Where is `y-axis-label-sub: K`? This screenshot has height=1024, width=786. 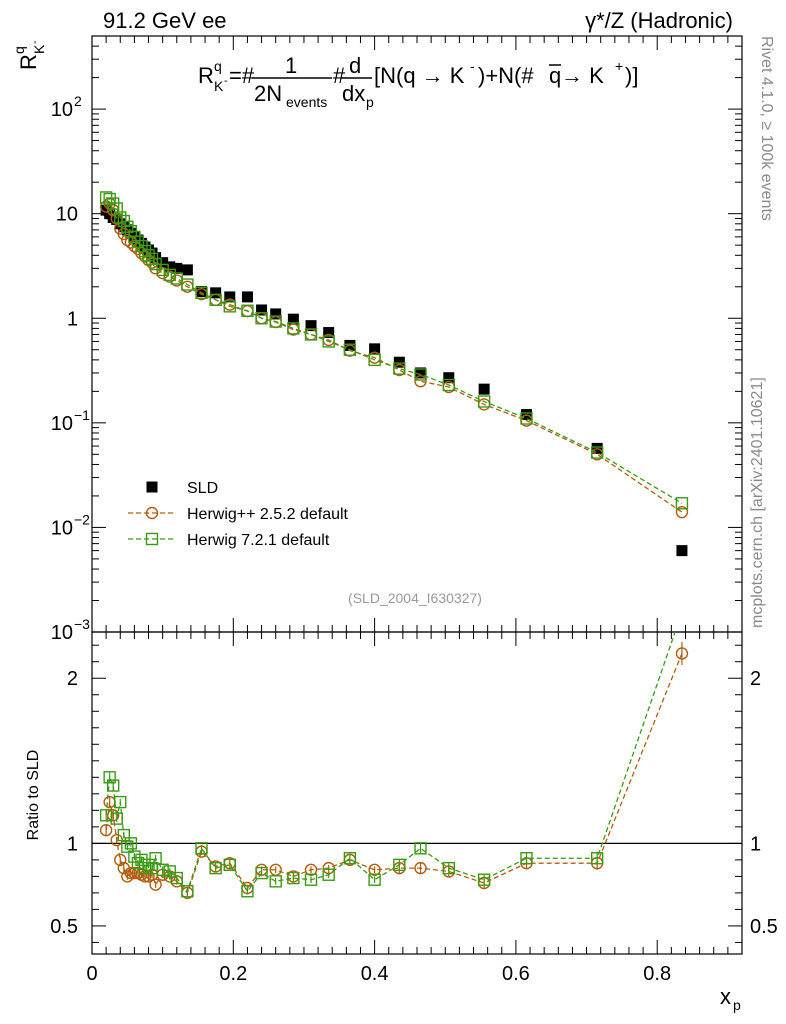 y-axis-label-sub: K is located at coordinates (39, 49).